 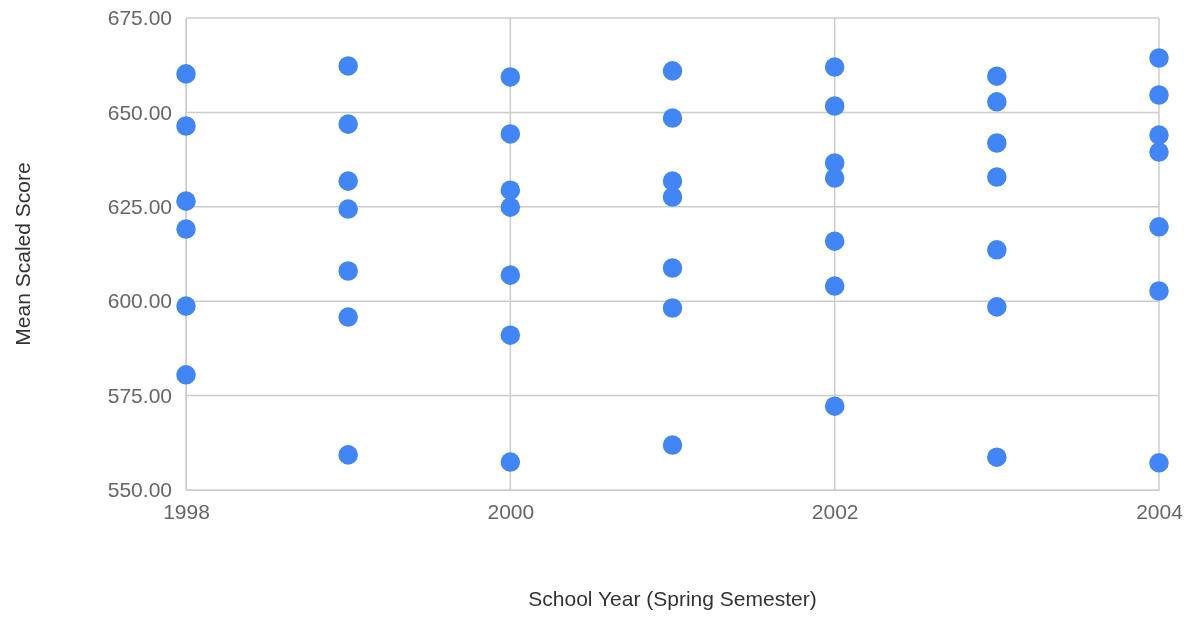 What do you see at coordinates (672, 598) in the screenshot?
I see `x-axis-title: School Year (Spring Semester)` at bounding box center [672, 598].